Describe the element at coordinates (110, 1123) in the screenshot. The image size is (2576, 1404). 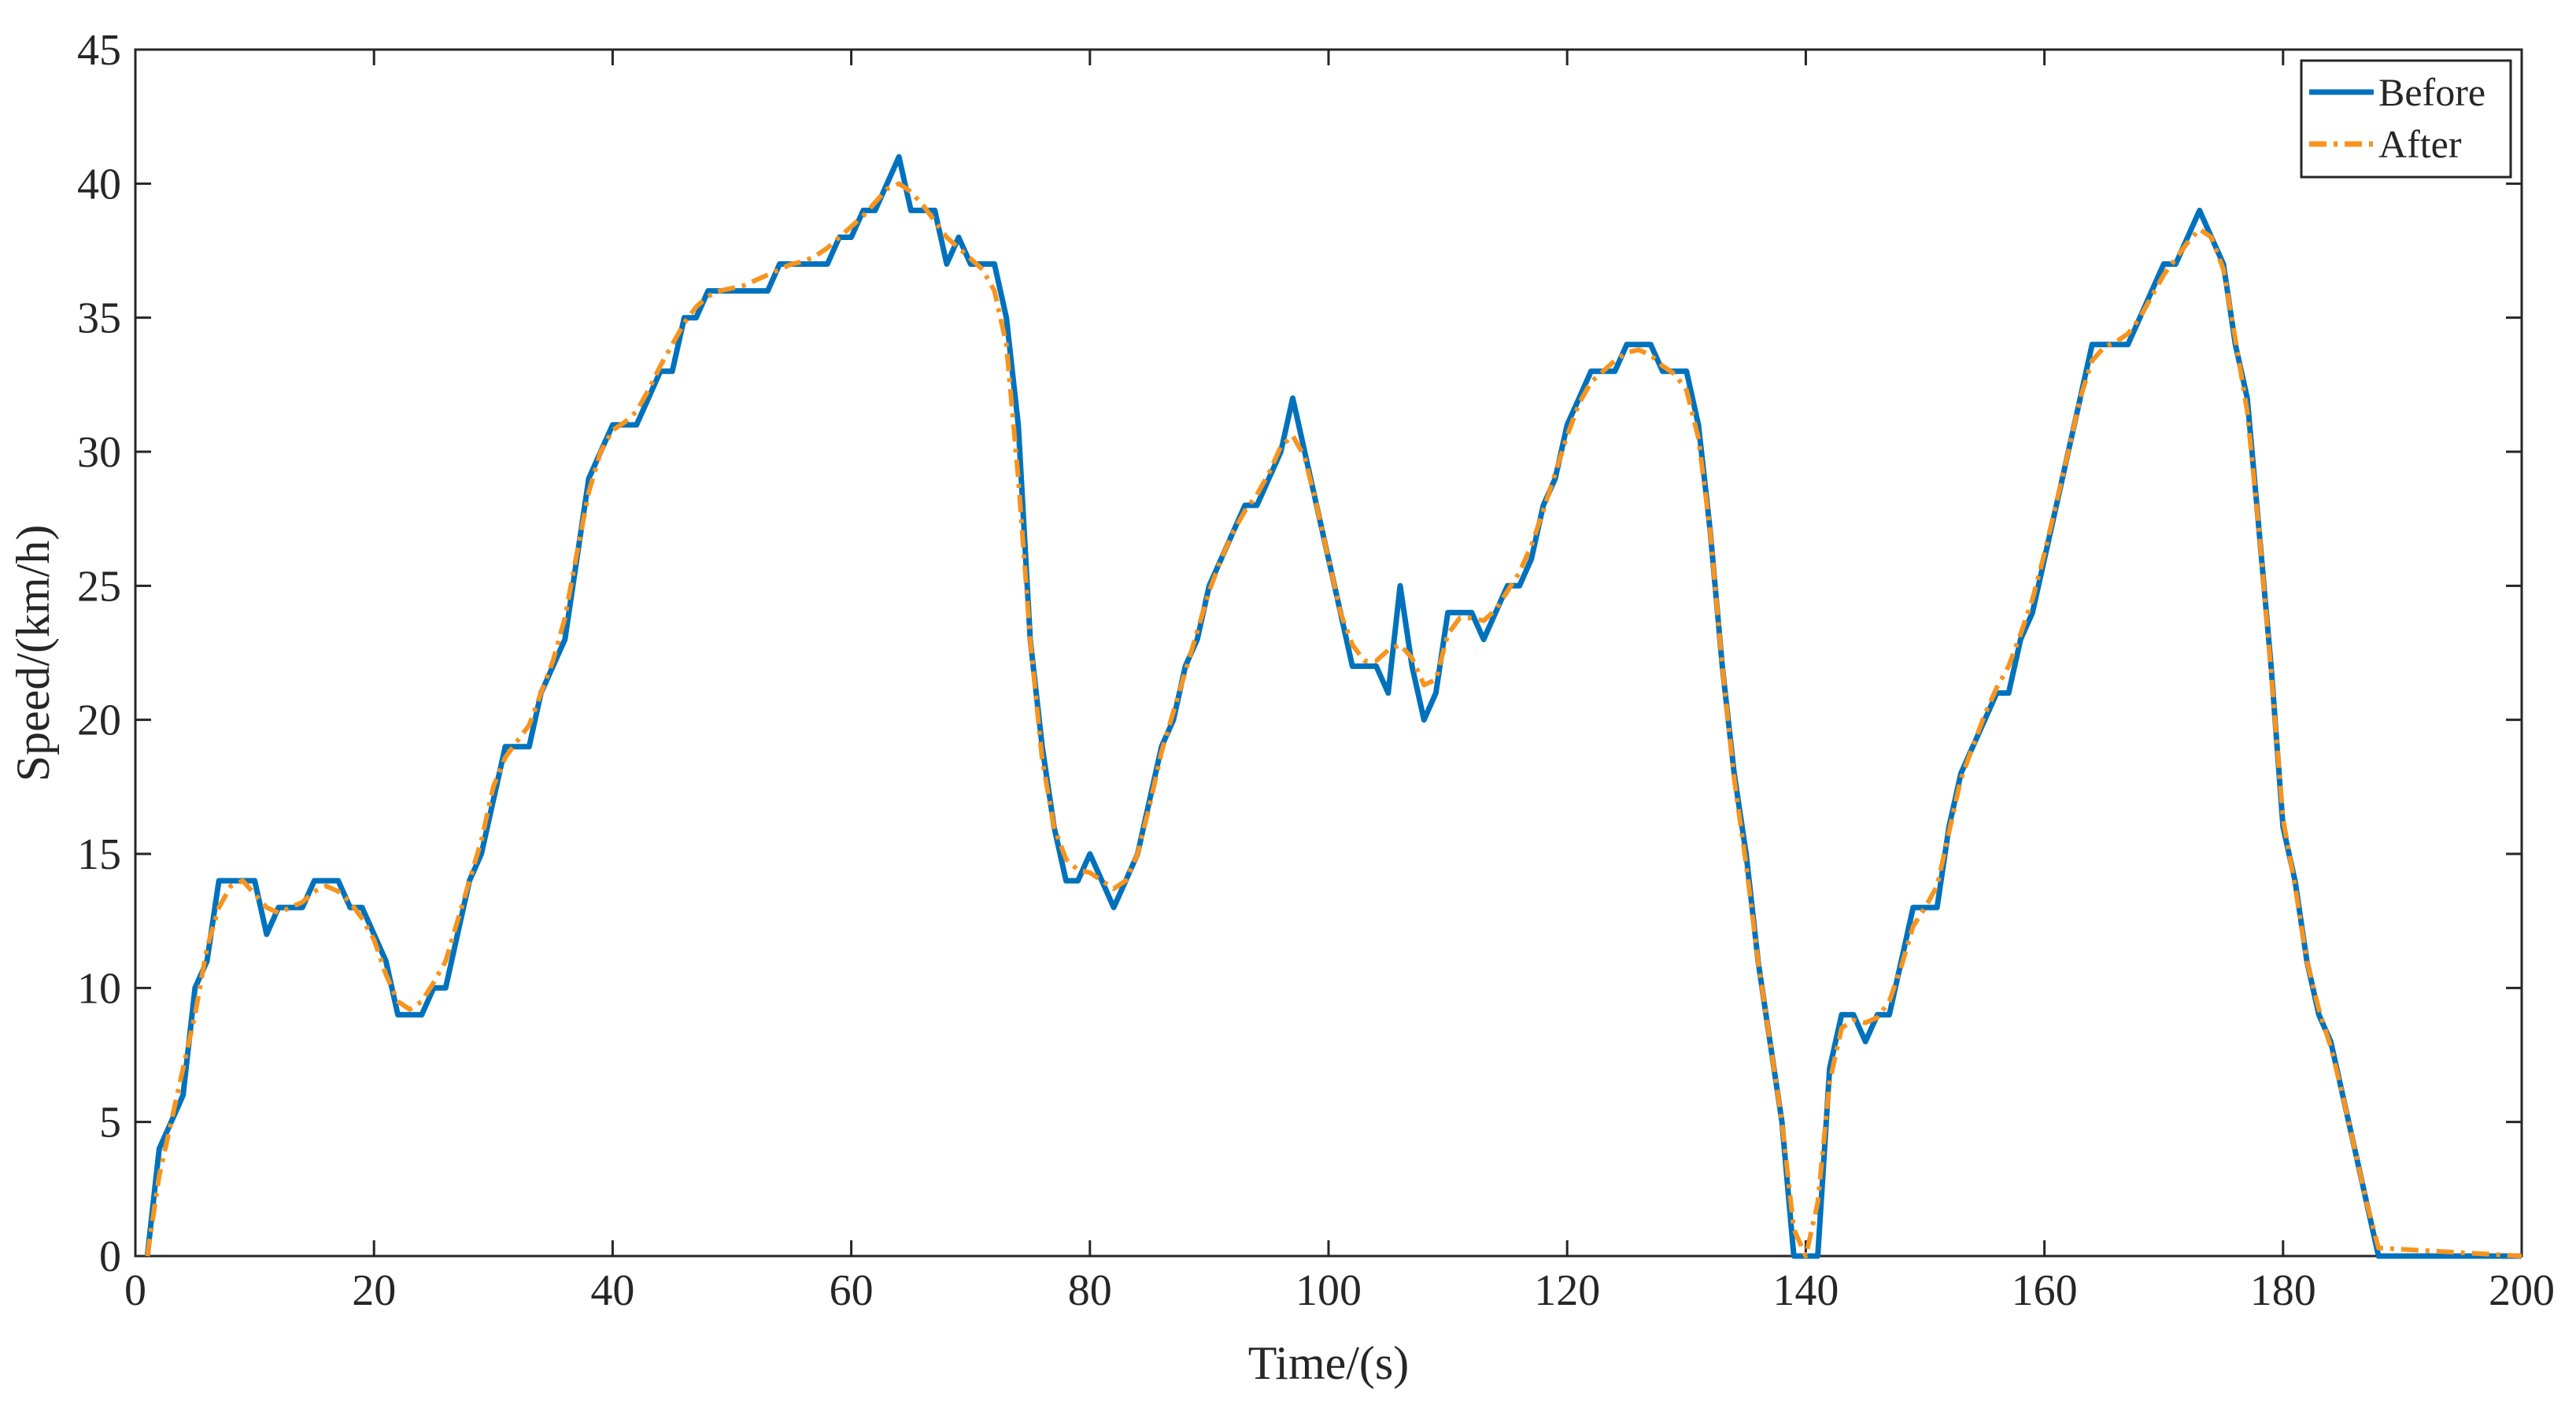
I see `y-tick-label: 5` at that location.